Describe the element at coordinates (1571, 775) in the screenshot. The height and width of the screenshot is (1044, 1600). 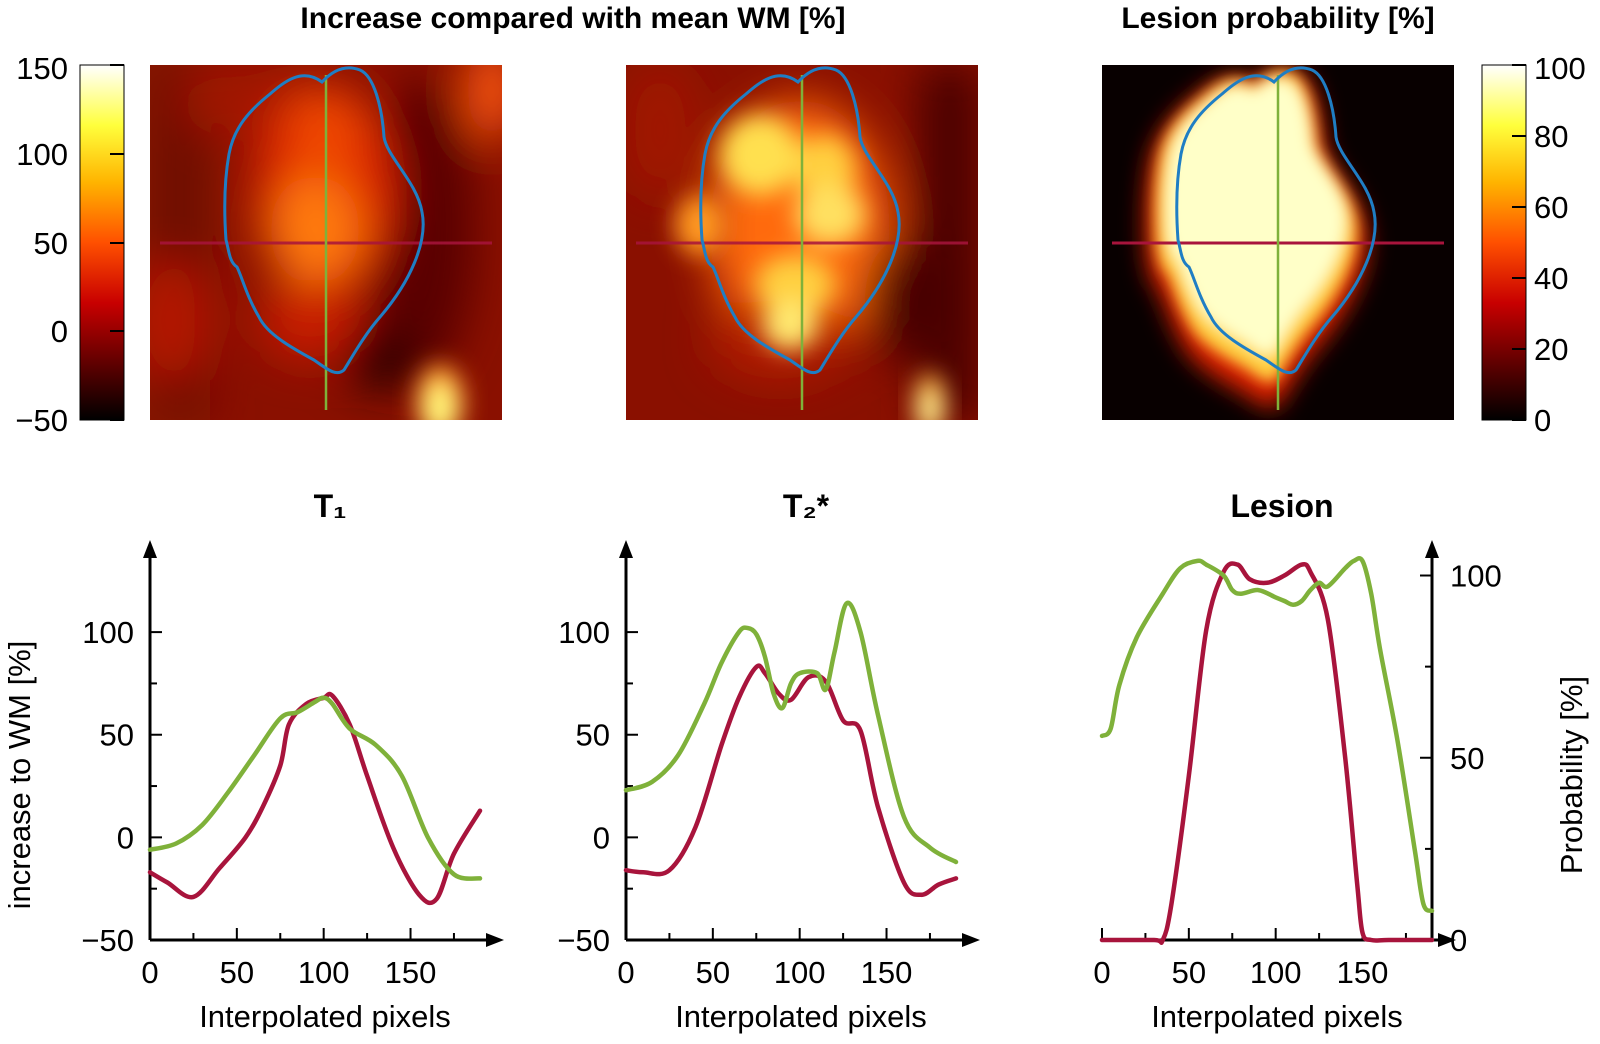
I see `y-axis-label: Probability [%]` at that location.